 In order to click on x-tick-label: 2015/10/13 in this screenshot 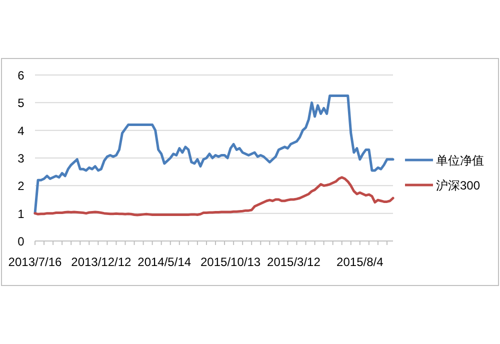, I will do `click(230, 262)`.